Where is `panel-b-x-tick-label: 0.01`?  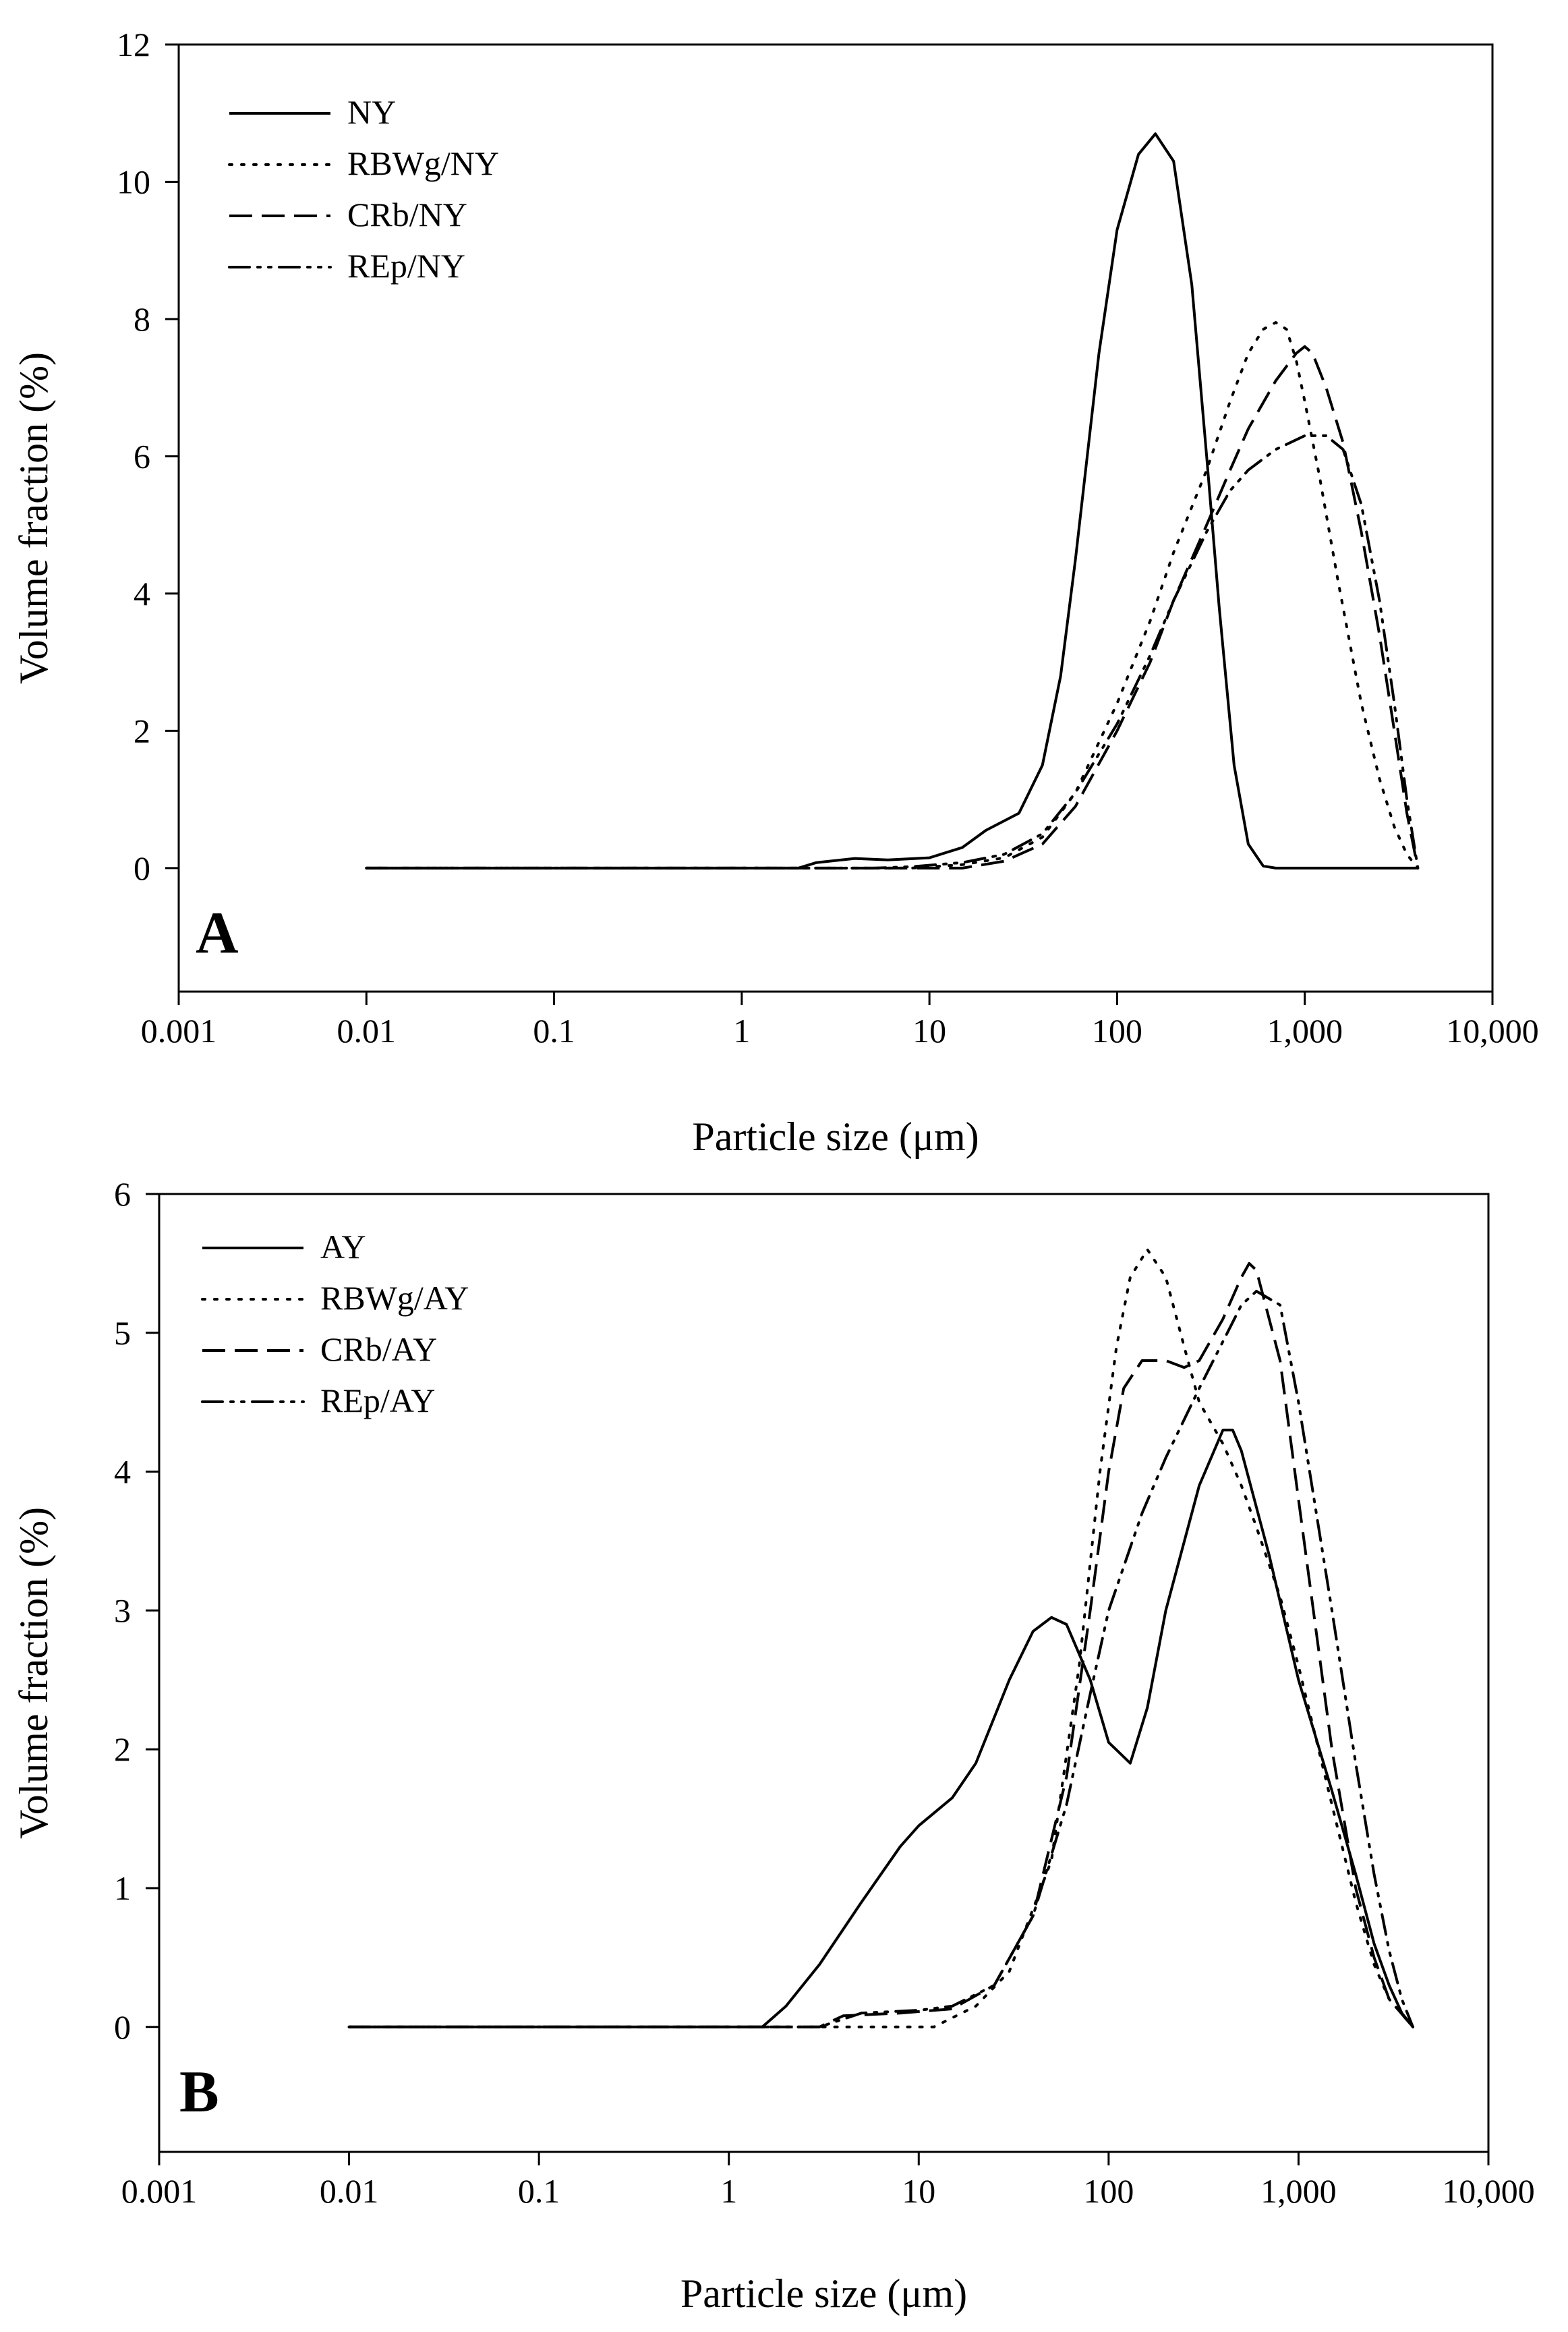 panel-b-x-tick-label: 0.01 is located at coordinates (349, 2191).